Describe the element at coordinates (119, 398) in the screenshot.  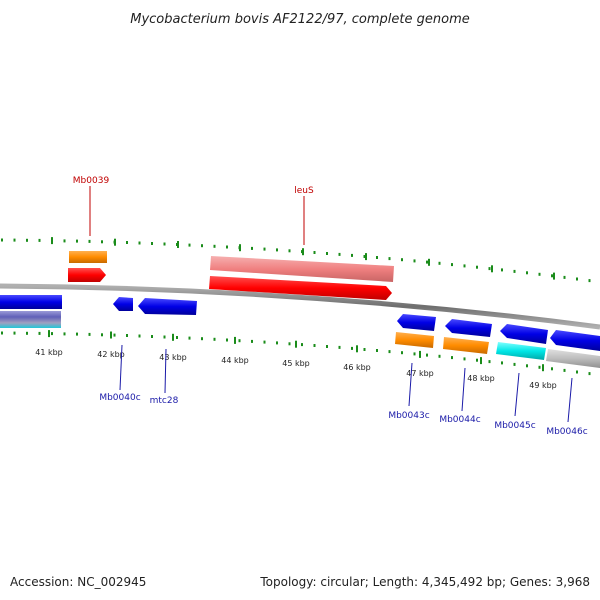
I see `gene-label-mb0040c: Mb0040c` at that location.